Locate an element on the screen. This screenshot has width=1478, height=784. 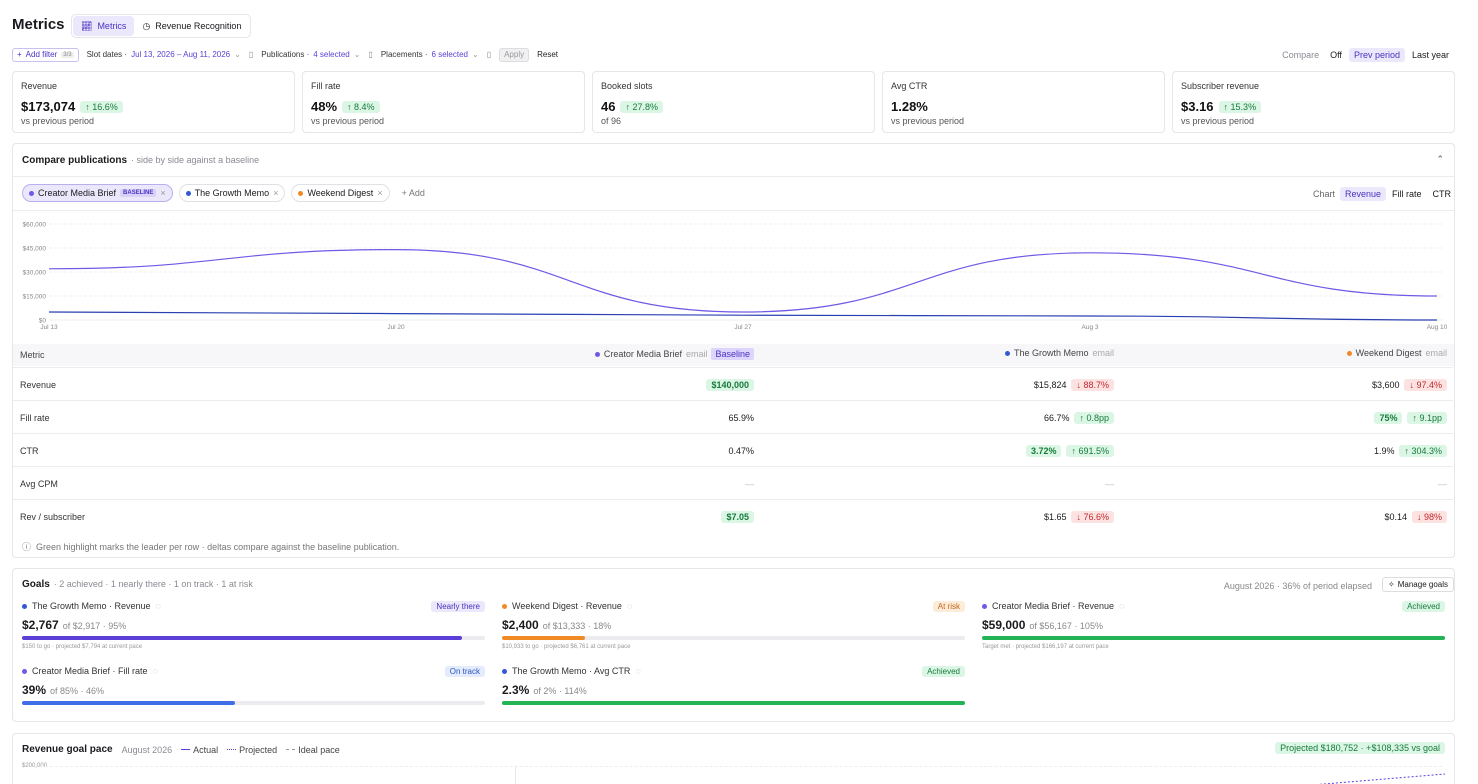
goal-value: $2,400 is located at coordinates (520, 625).